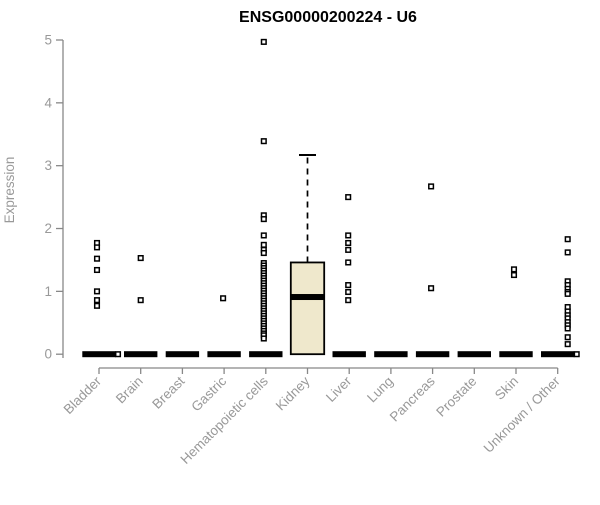 The image size is (600, 505). Describe the element at coordinates (48, 228) in the screenshot. I see `y-axis-tick-label: 2` at that location.